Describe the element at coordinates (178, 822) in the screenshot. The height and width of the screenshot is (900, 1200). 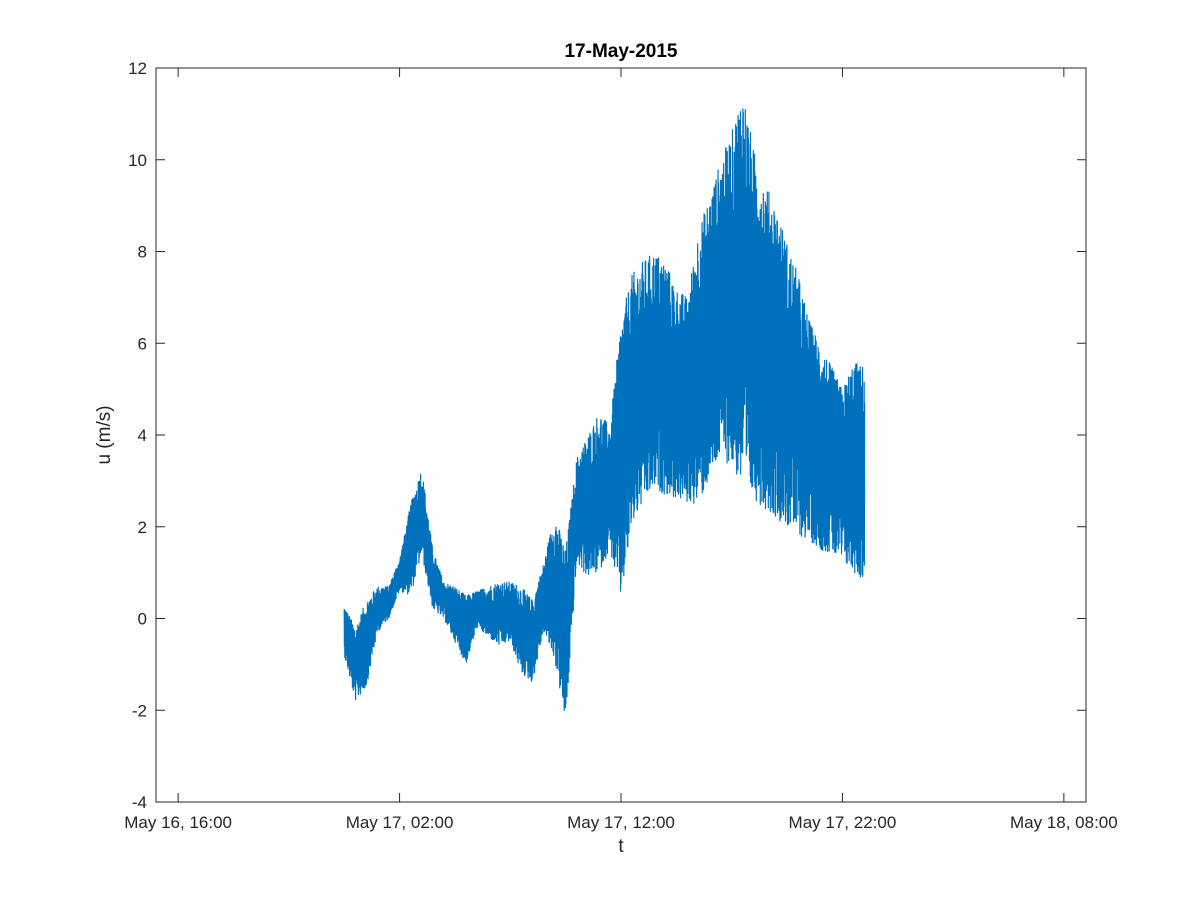
I see `x-tick-label: May 16, 16:00` at that location.